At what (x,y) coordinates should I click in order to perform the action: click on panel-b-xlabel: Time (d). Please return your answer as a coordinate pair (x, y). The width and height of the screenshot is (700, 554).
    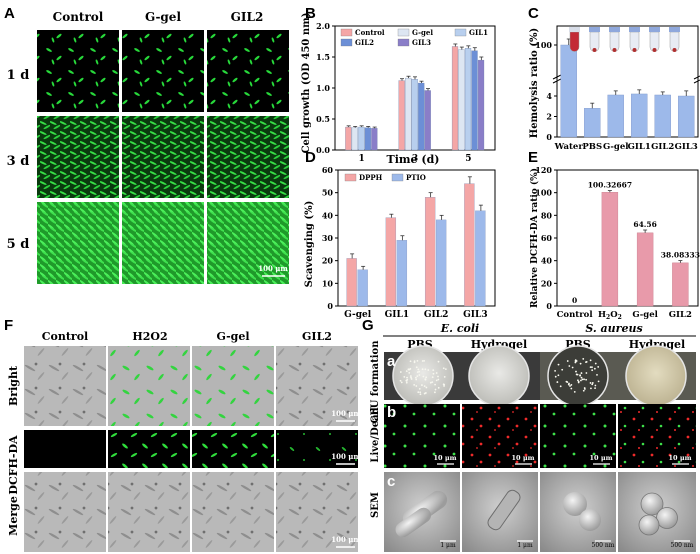
    Looking at the image, I should click on (413, 159).